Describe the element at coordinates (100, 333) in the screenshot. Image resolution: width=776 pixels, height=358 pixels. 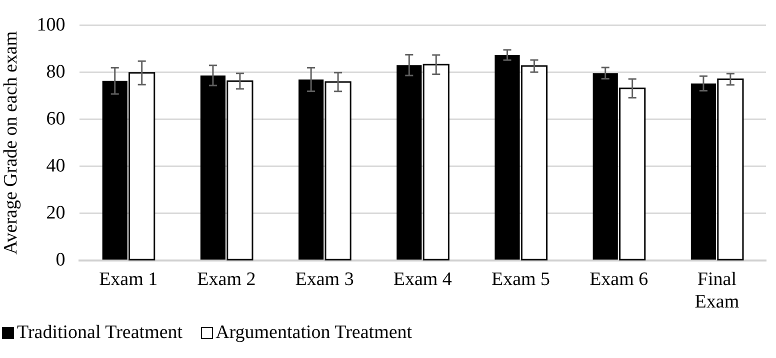
I see `legend-label: Traditional Treatment` at that location.